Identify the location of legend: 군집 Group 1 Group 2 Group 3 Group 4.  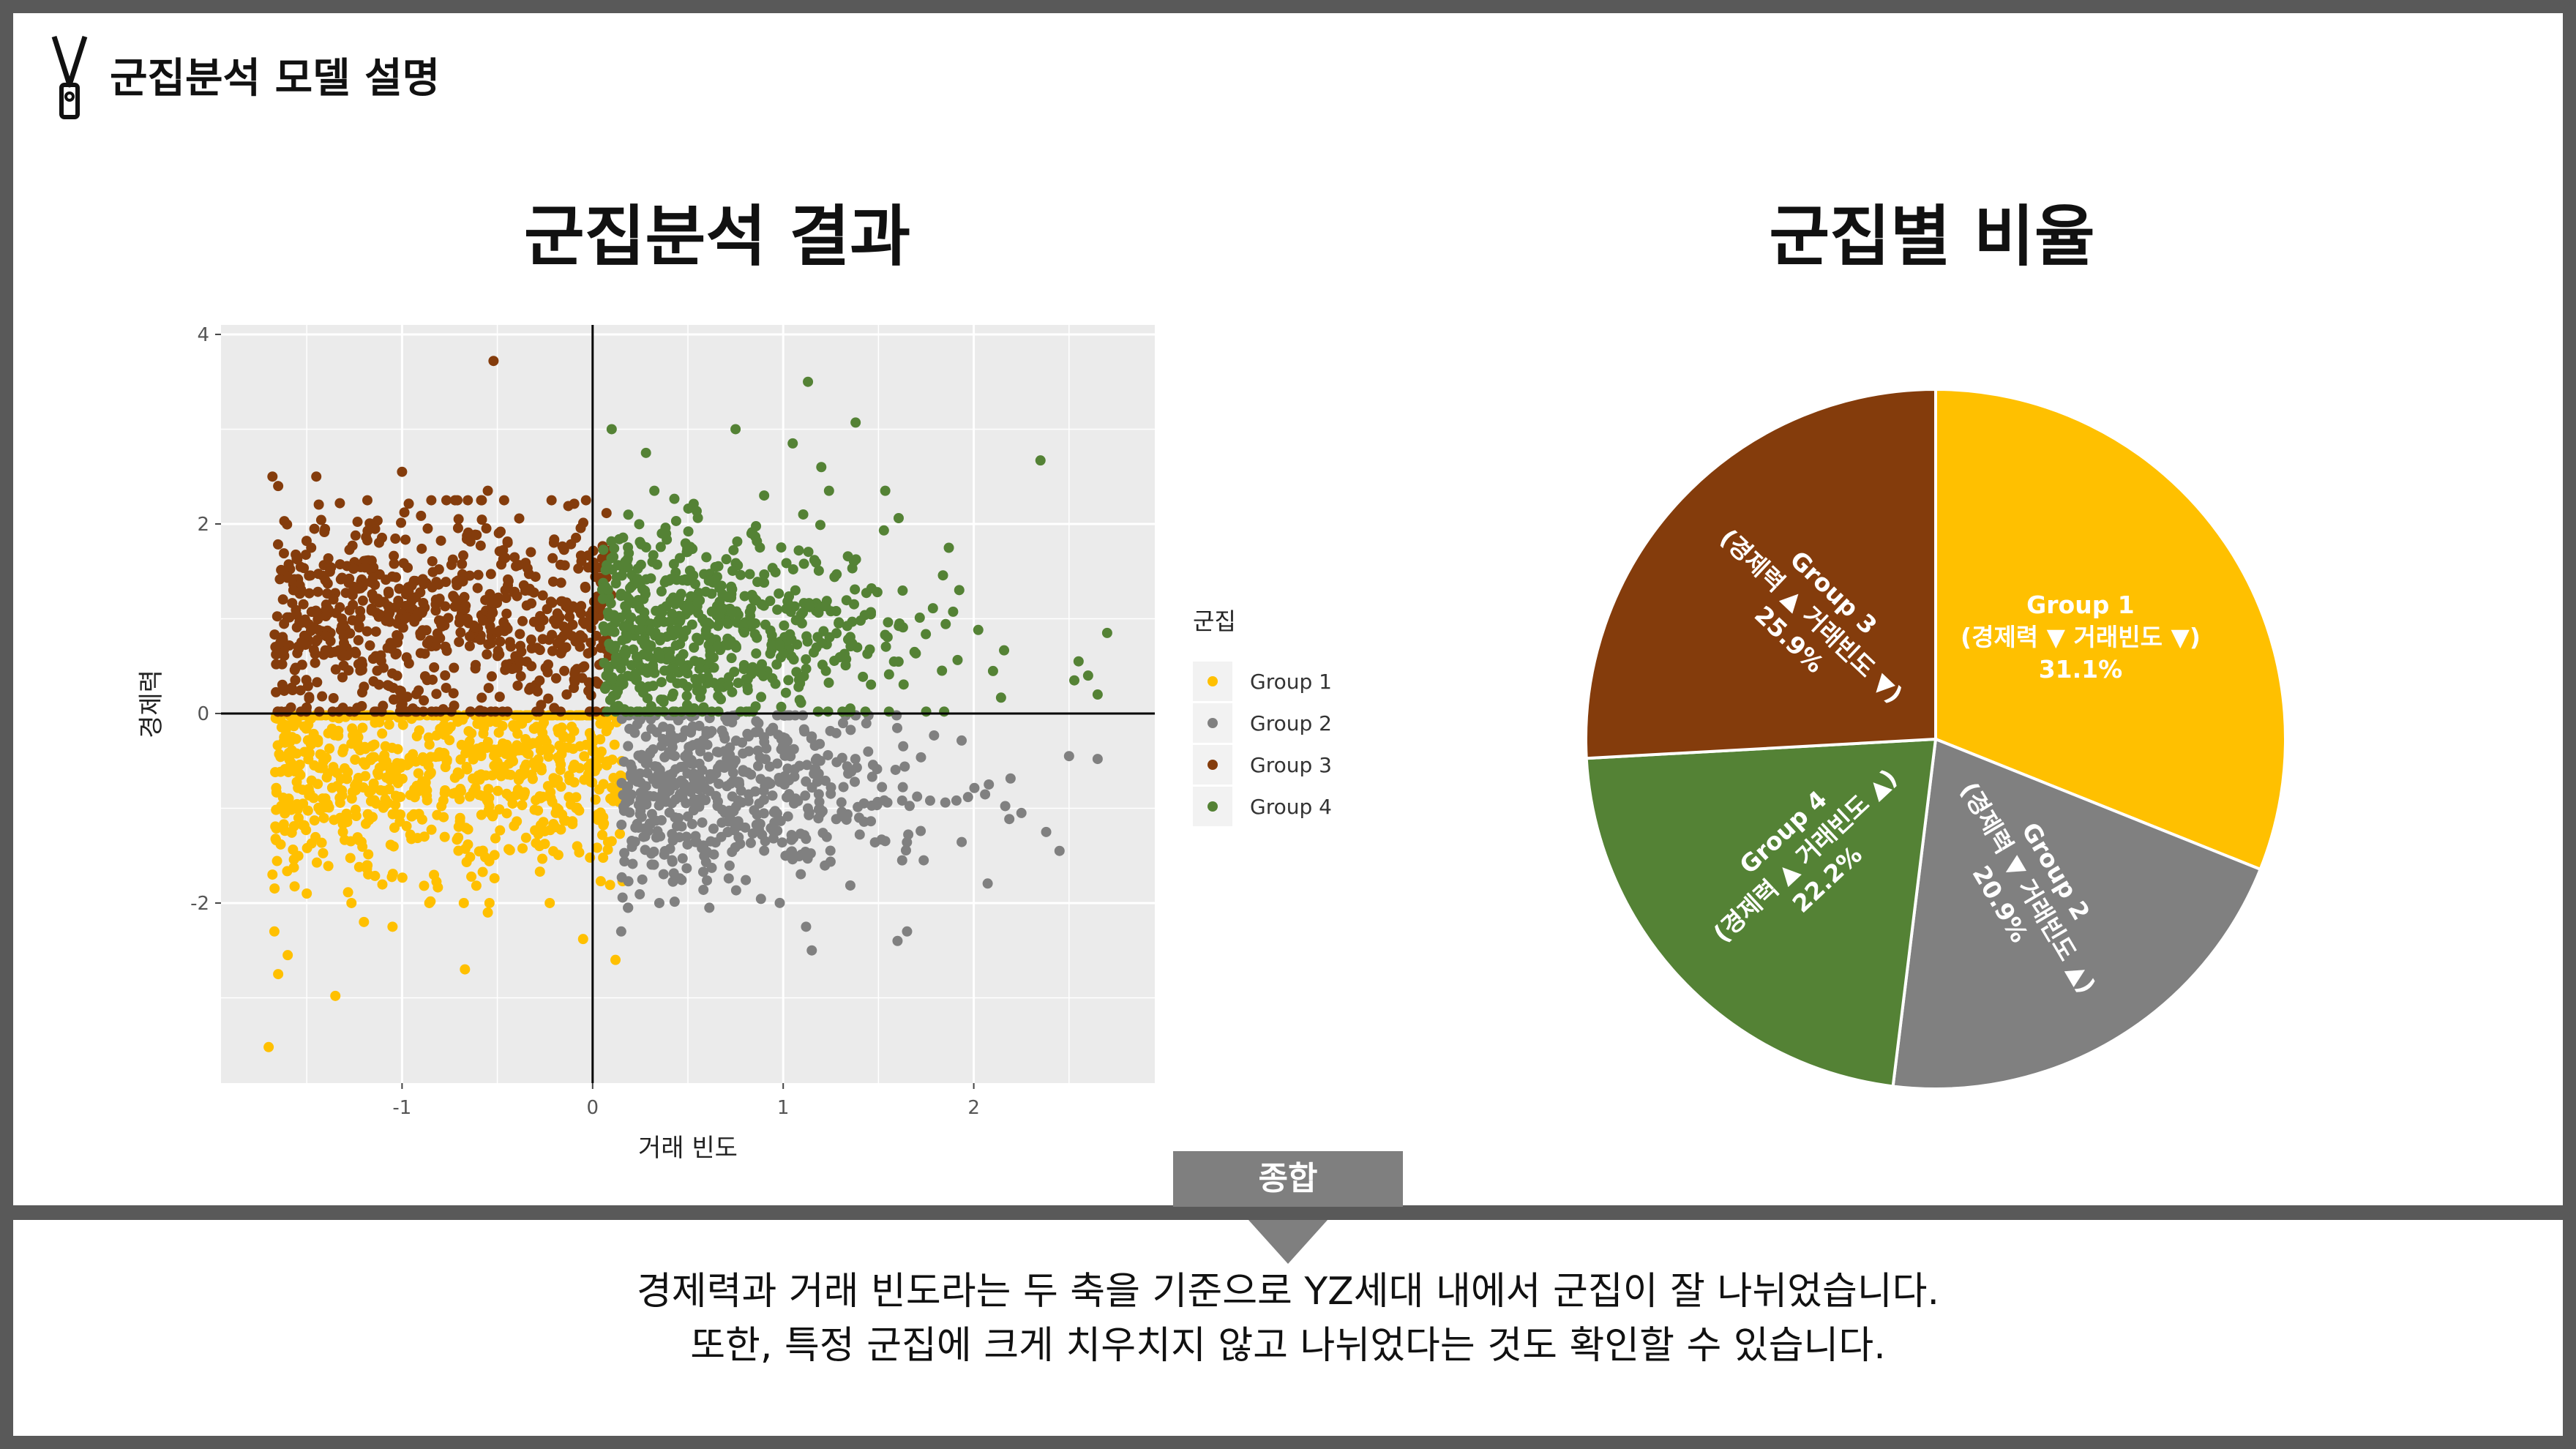
(1262, 716).